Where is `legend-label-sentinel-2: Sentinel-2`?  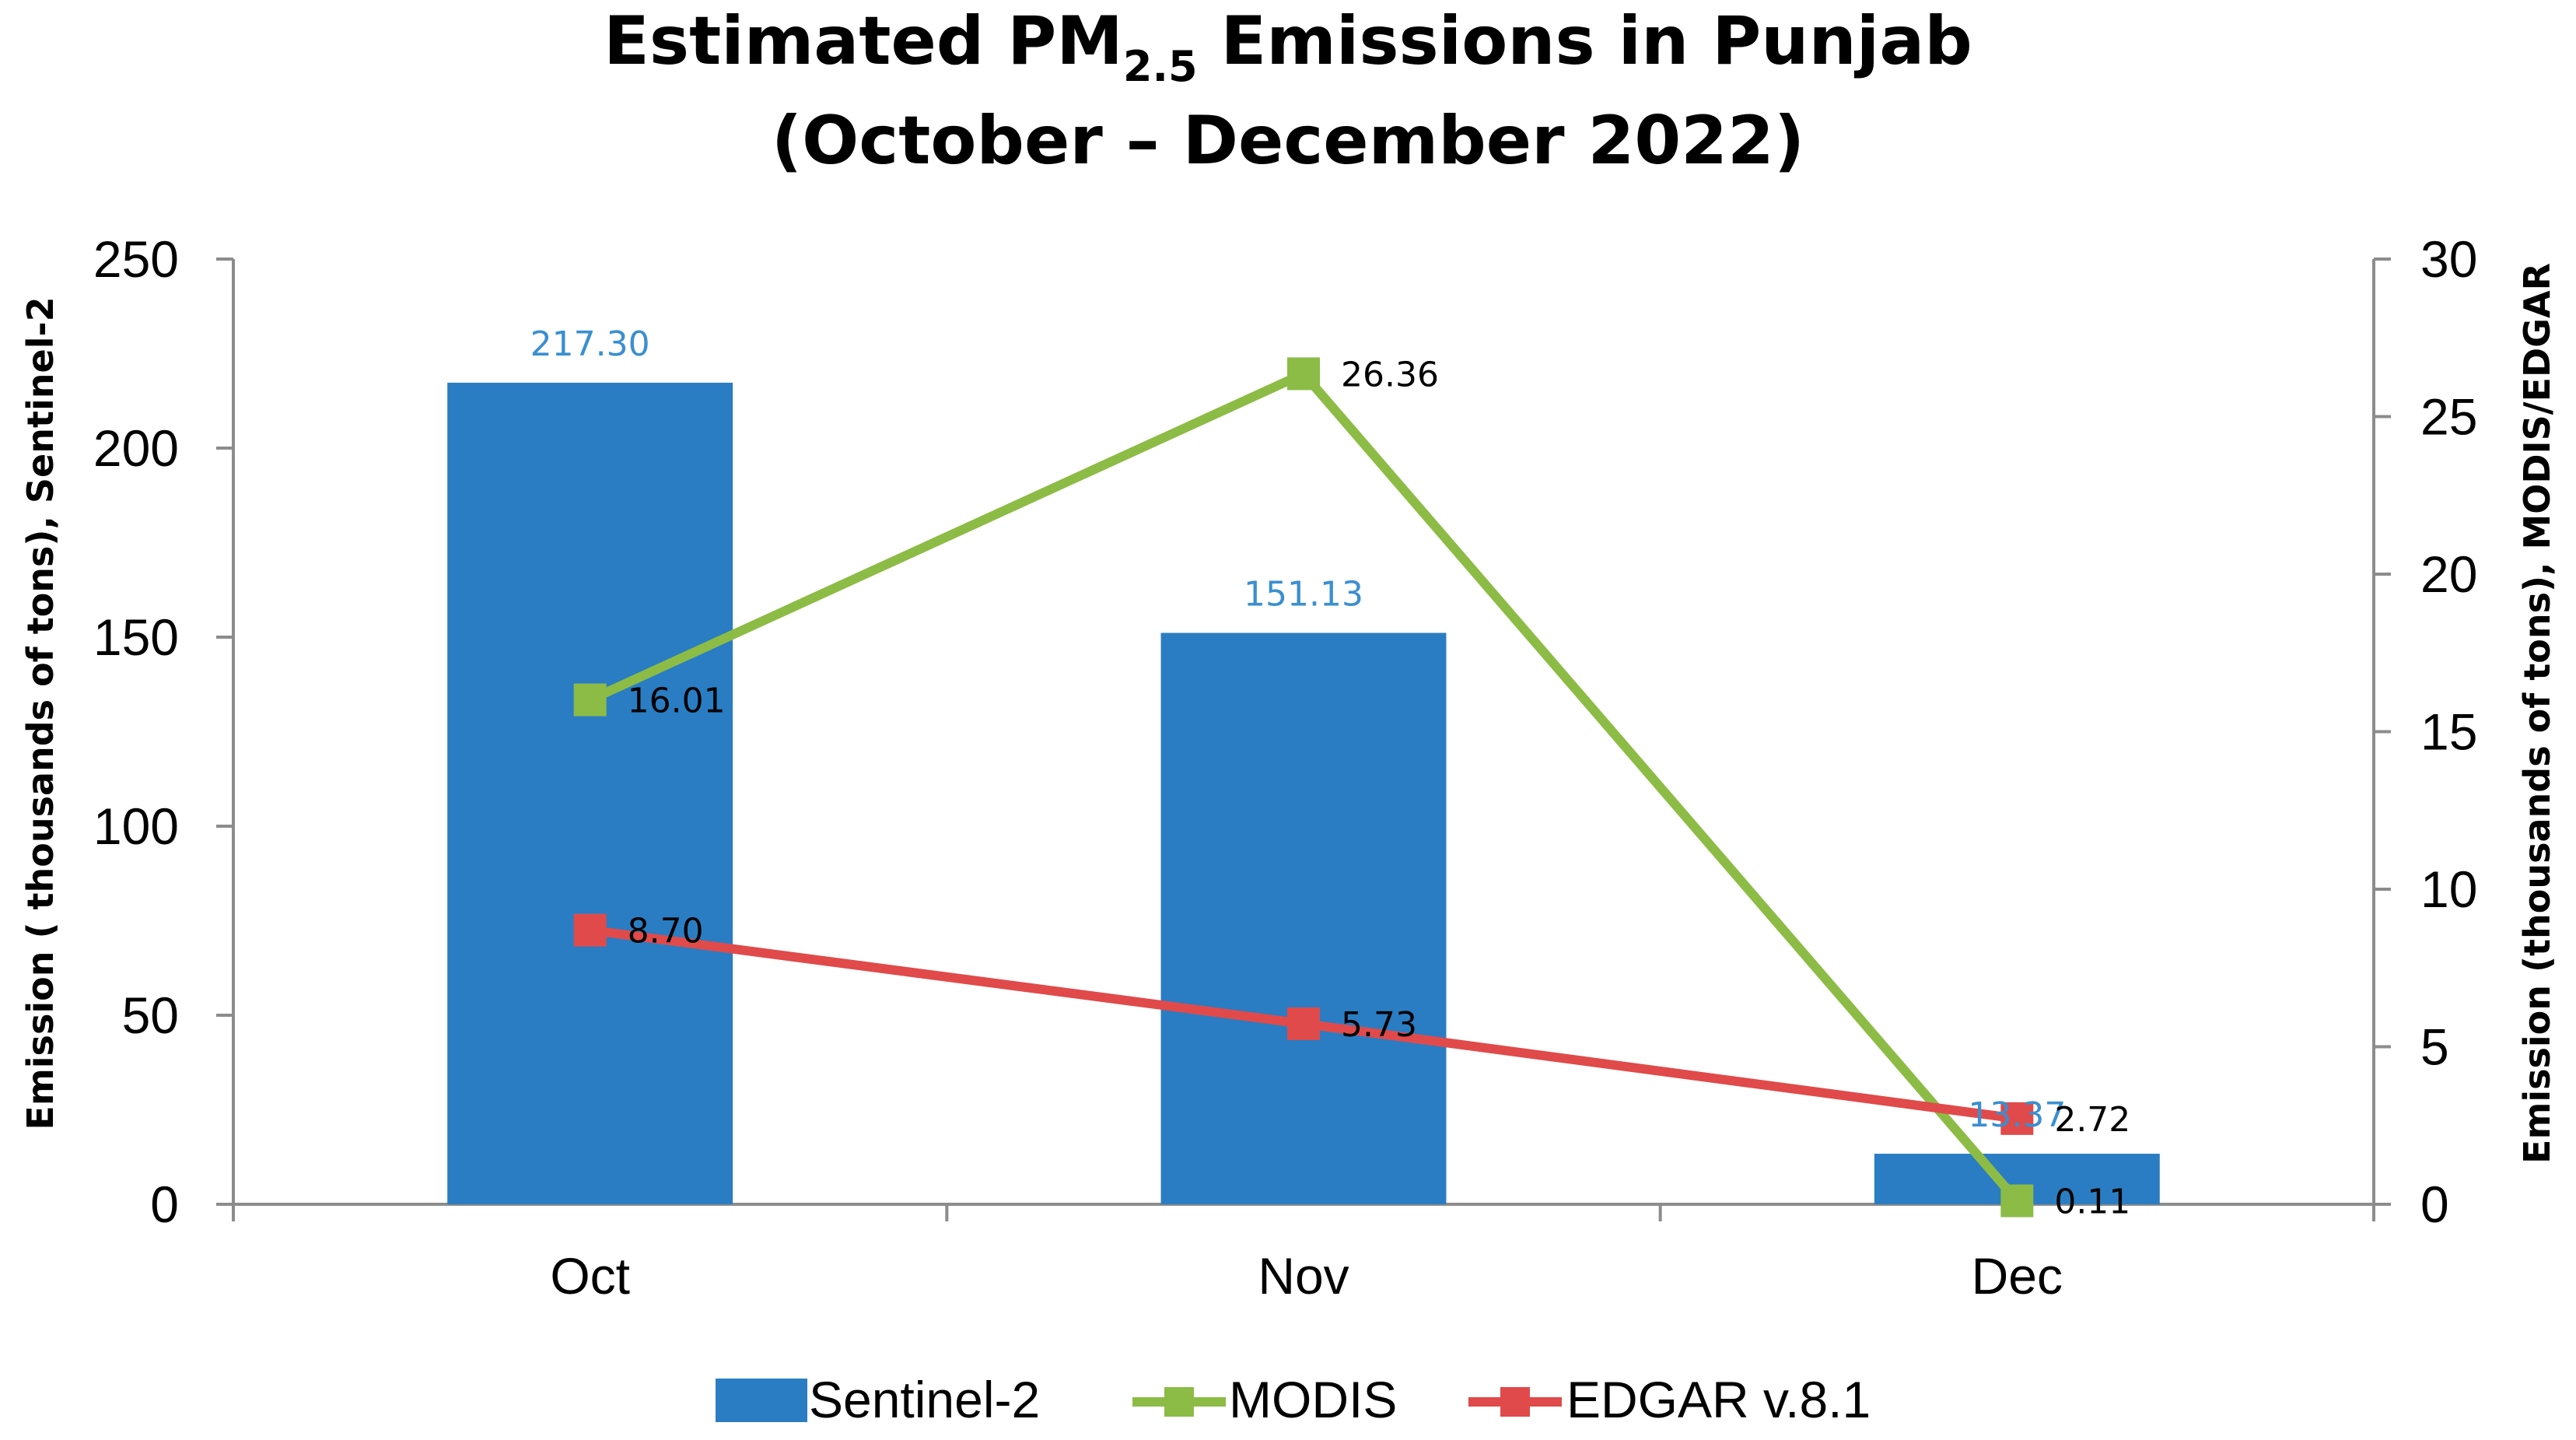
legend-label-sentinel-2: Sentinel-2 is located at coordinates (925, 1399).